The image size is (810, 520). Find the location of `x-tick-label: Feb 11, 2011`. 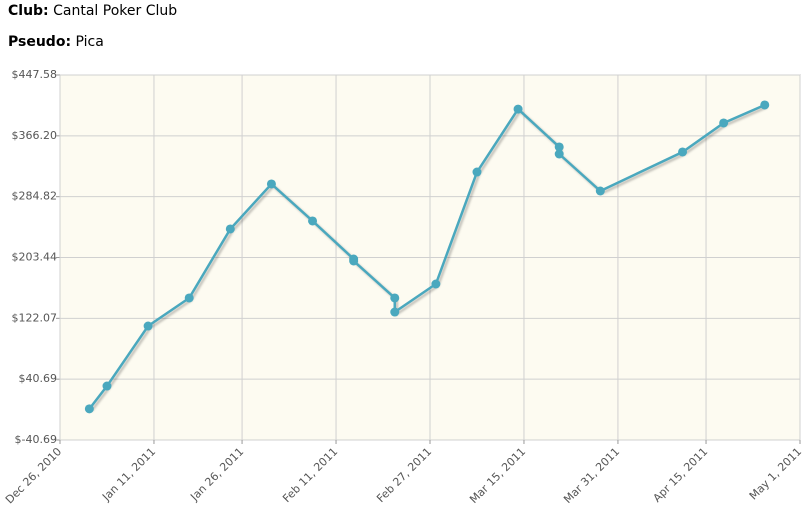

x-tick-label: Feb 11, 2011 is located at coordinates (310, 475).